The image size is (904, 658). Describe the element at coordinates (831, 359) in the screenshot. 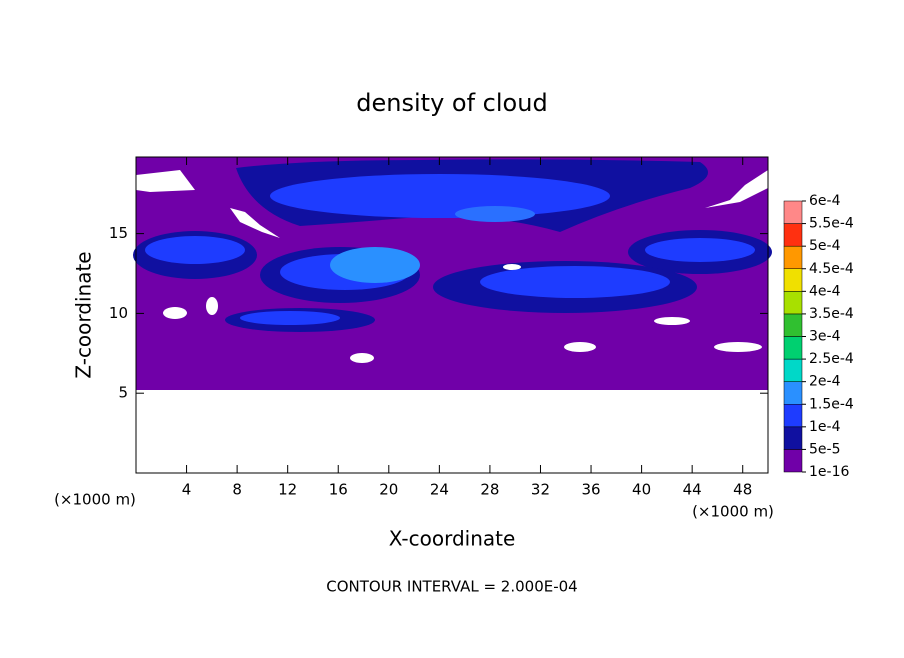

I see `colorbar-label: 2.5e-4` at that location.